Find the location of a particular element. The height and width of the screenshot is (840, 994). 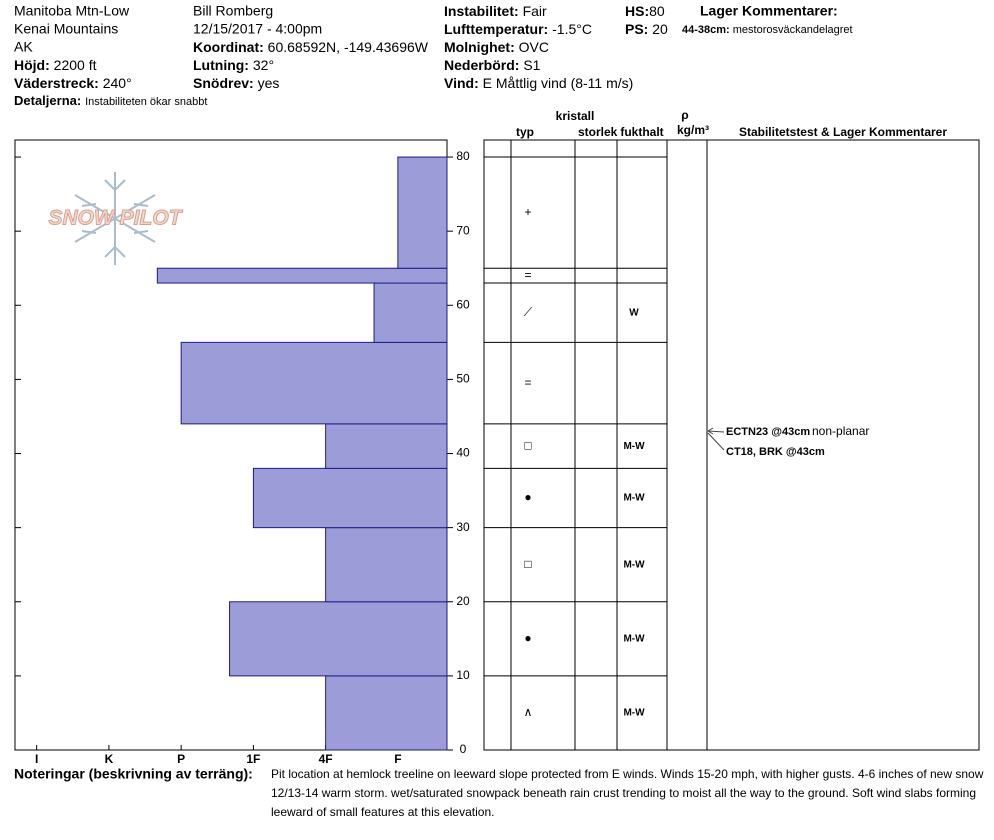

x-tick-label: P is located at coordinates (181, 759).